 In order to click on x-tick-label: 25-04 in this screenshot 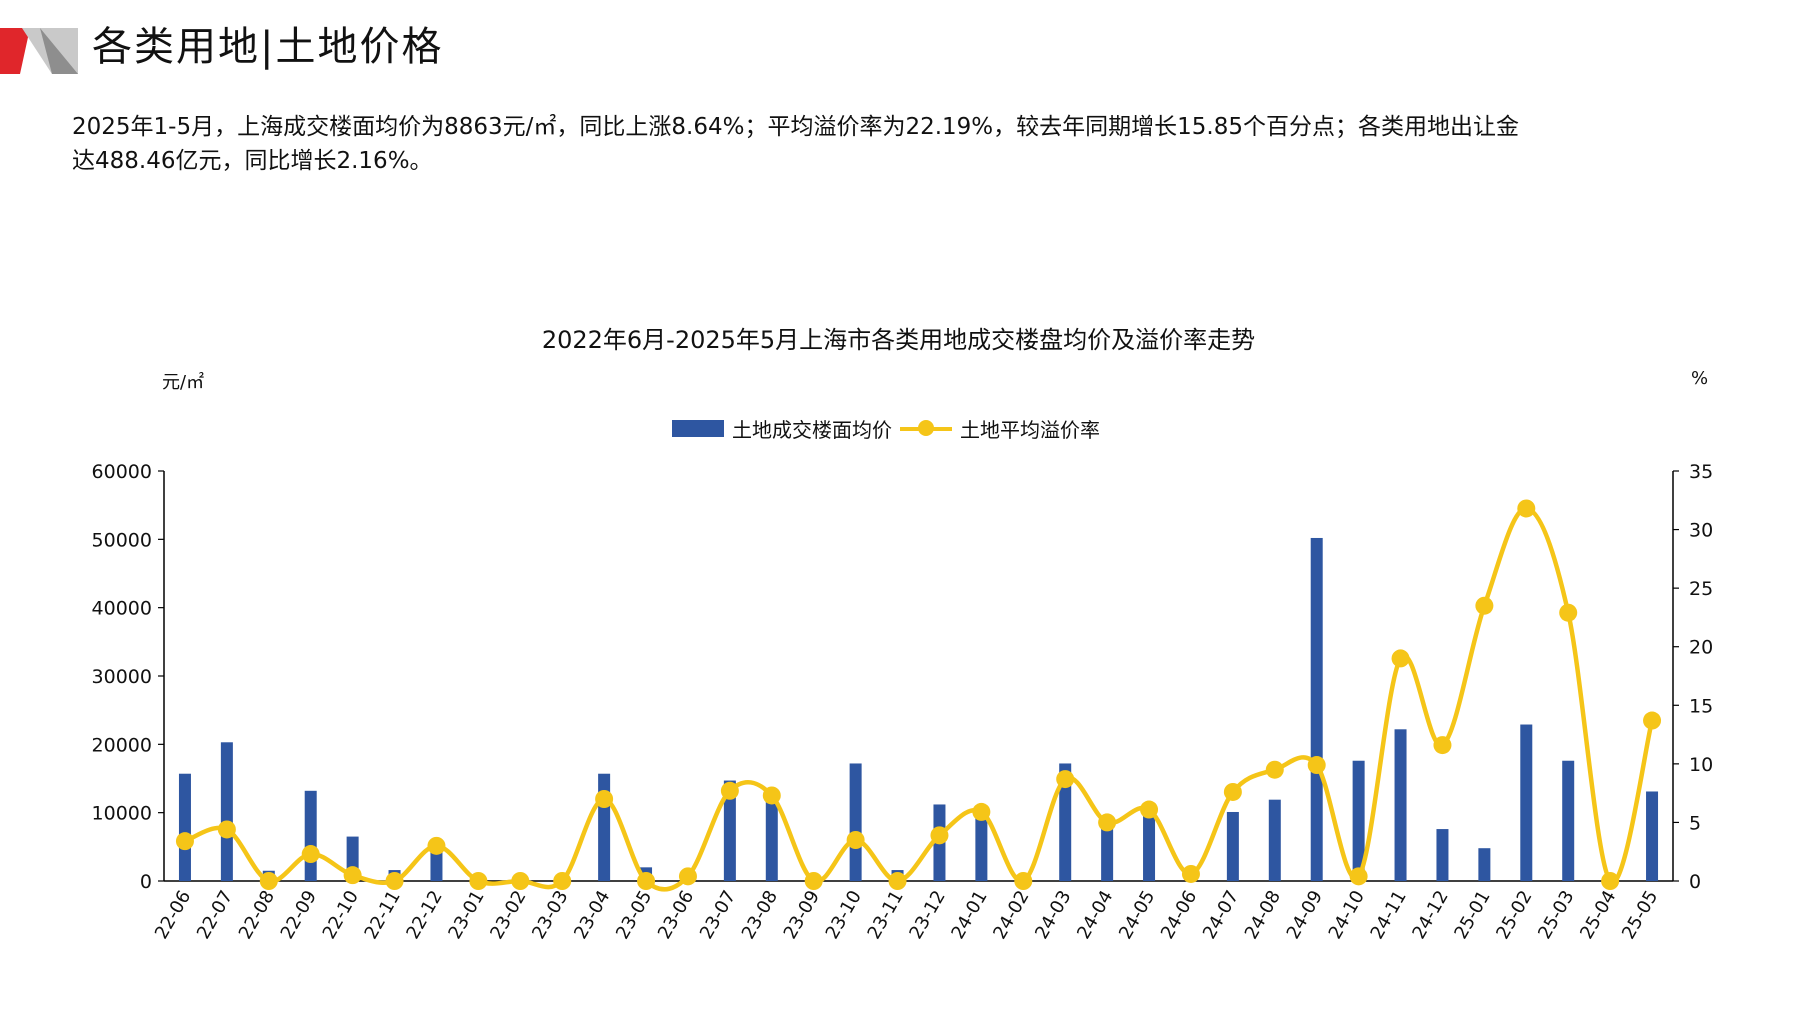, I will do `click(1598, 915)`.